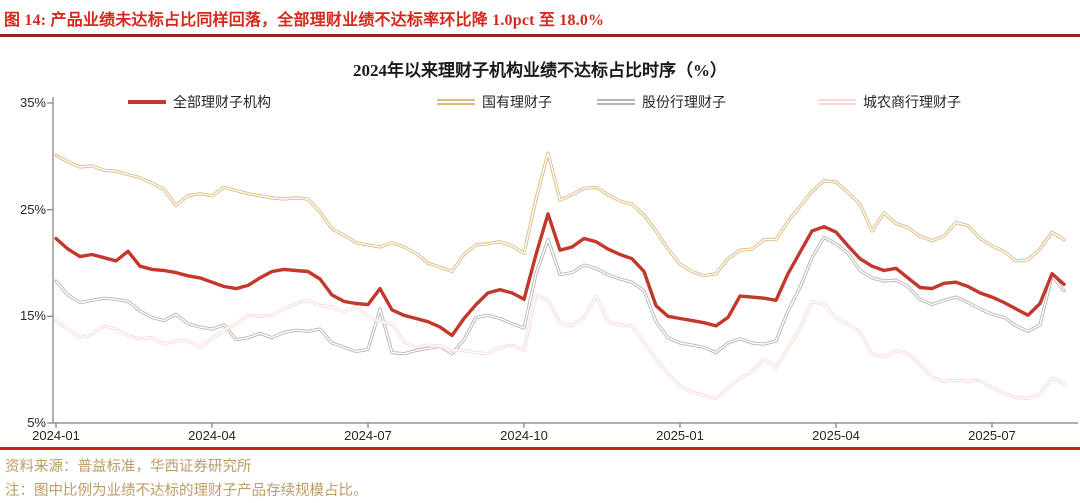 Image resolution: width=1080 pixels, height=503 pixels. I want to click on legend-item-joint-stock: 股份行理财子, so click(661, 102).